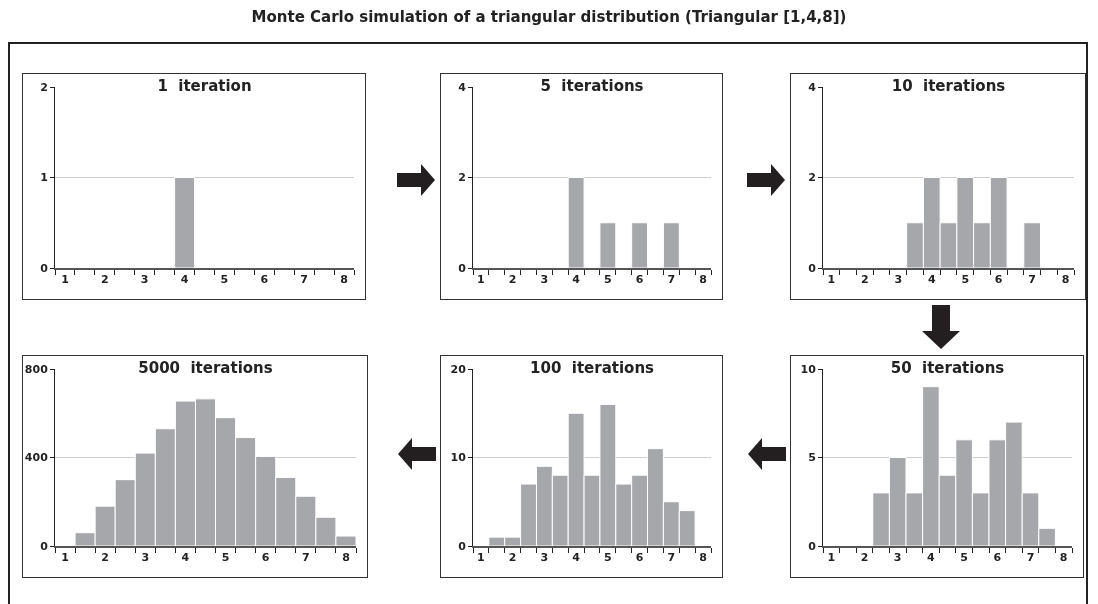 Image resolution: width=1098 pixels, height=604 pixels. Describe the element at coordinates (812, 458) in the screenshot. I see `y-tick-label: 5` at that location.